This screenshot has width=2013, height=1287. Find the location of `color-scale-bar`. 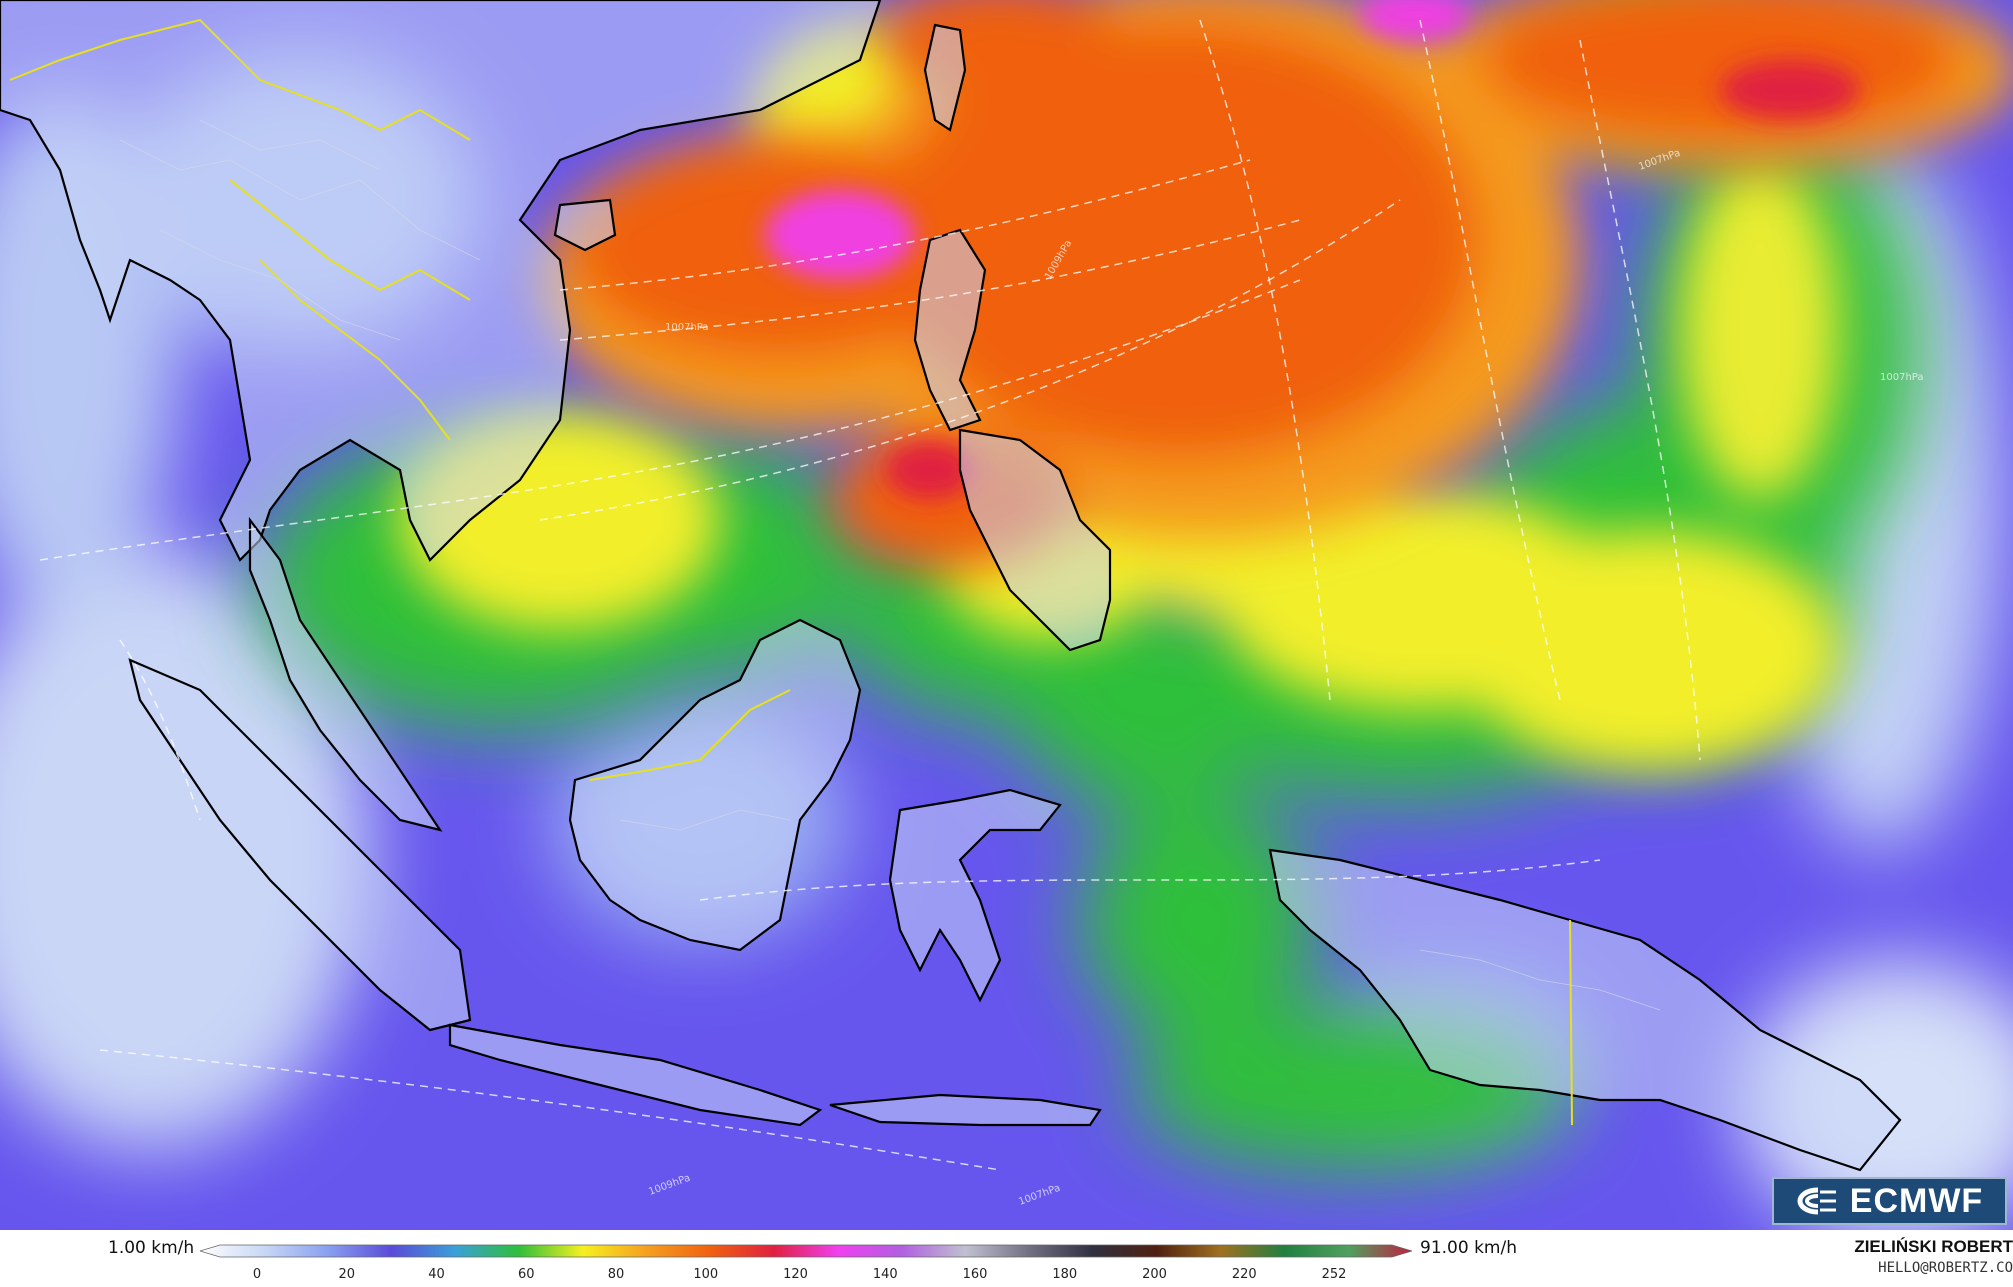

color-scale-bar is located at coordinates (806, 1251).